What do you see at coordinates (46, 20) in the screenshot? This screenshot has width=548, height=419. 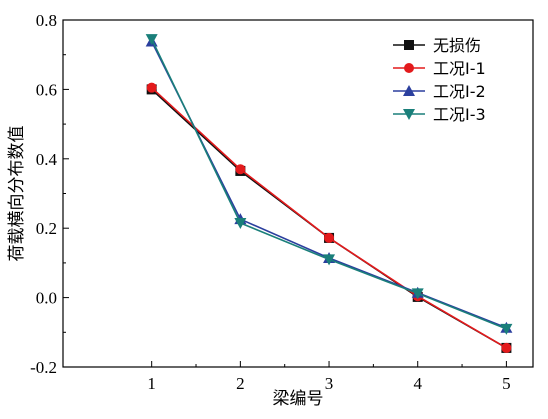 I see `y-tick-label: 0.8` at bounding box center [46, 20].